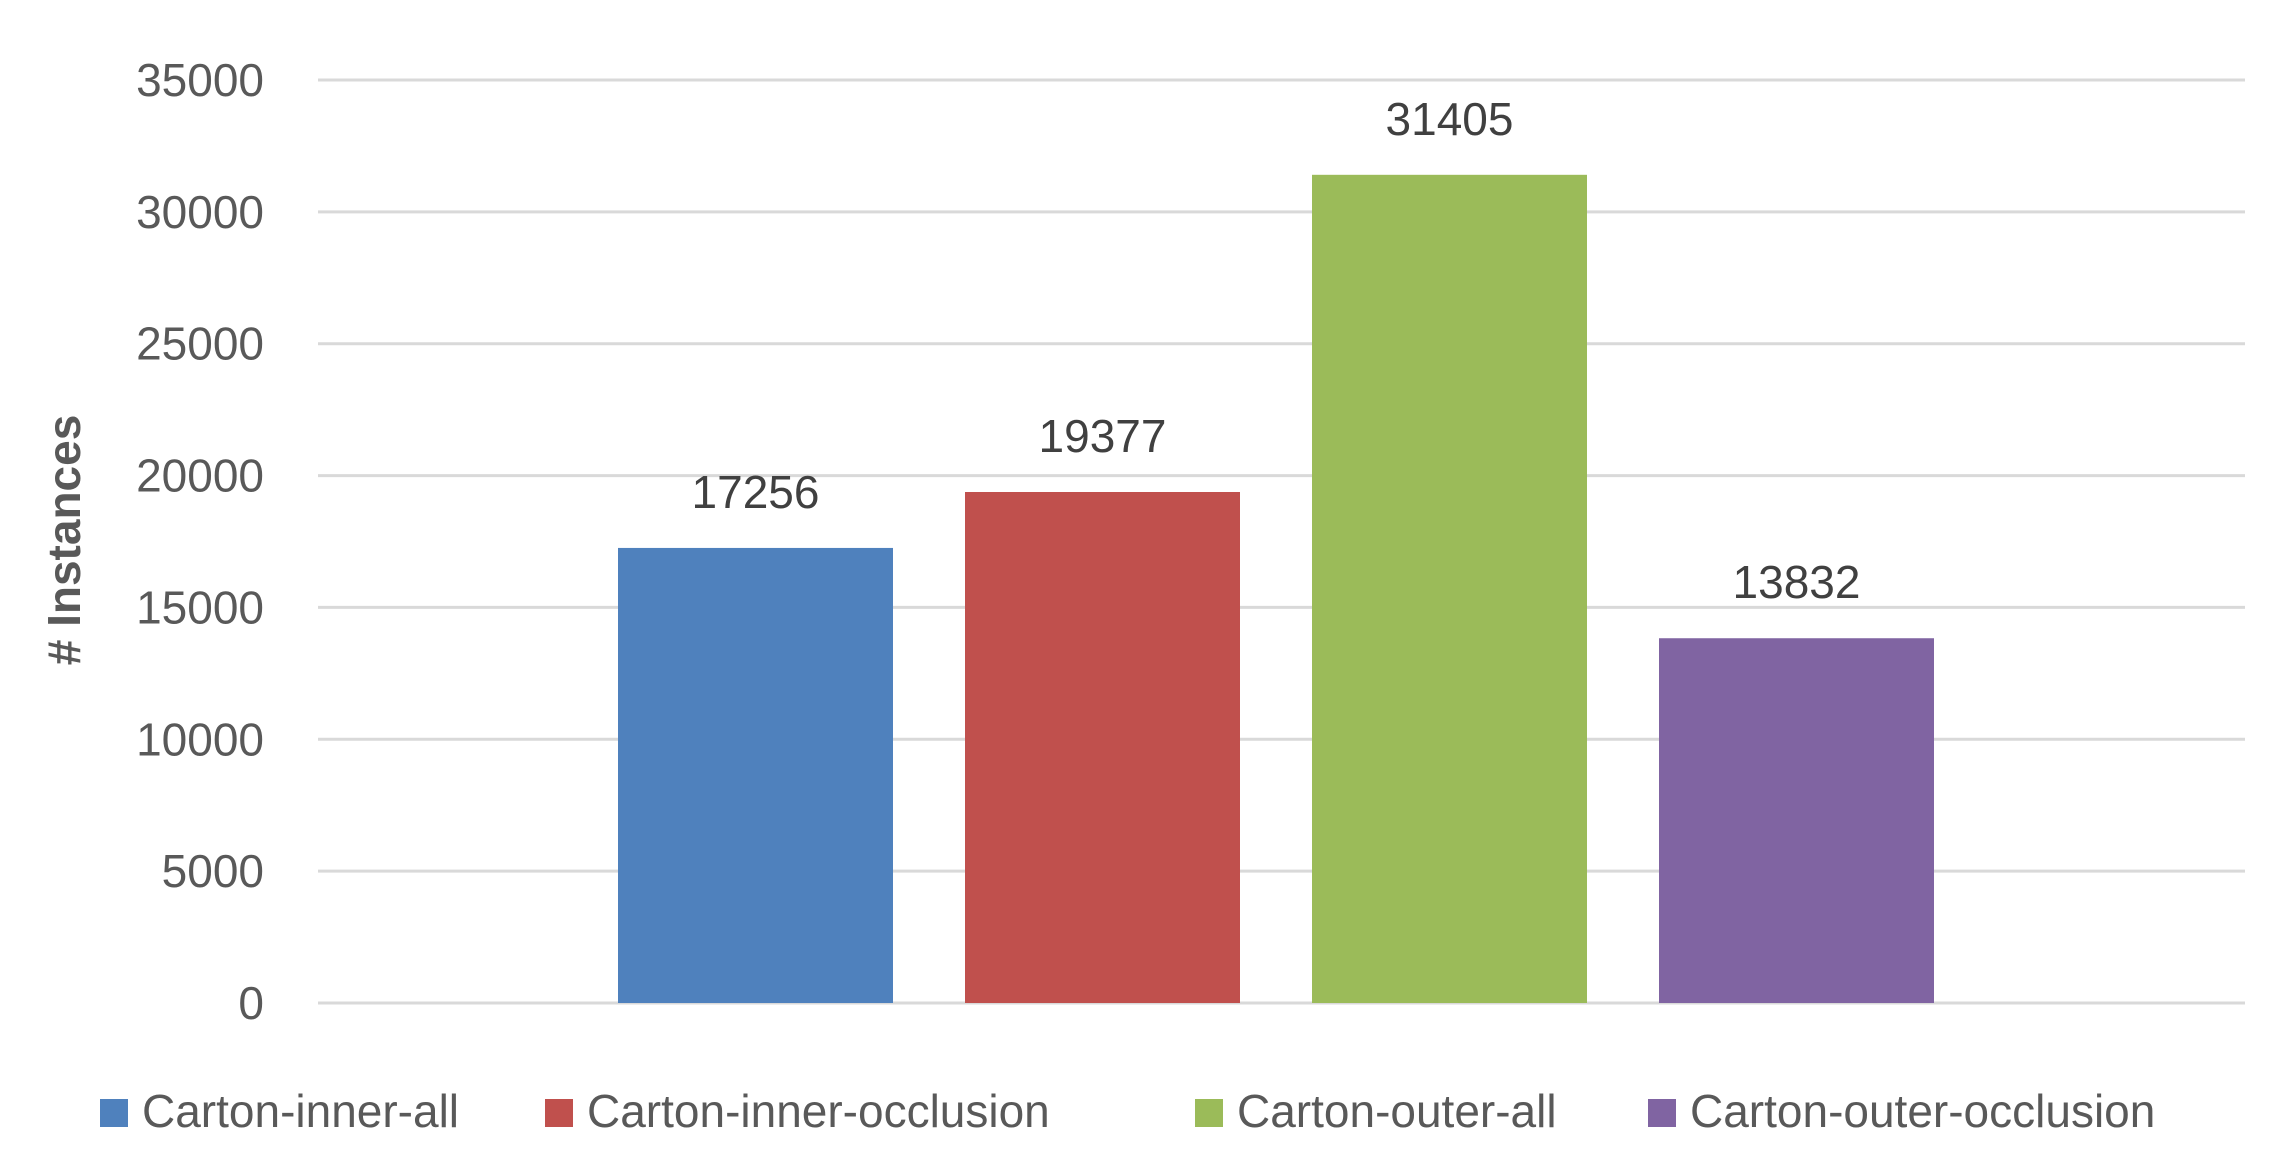  Describe the element at coordinates (1397, 1111) in the screenshot. I see `legend-label: Carton-outer-all` at that location.